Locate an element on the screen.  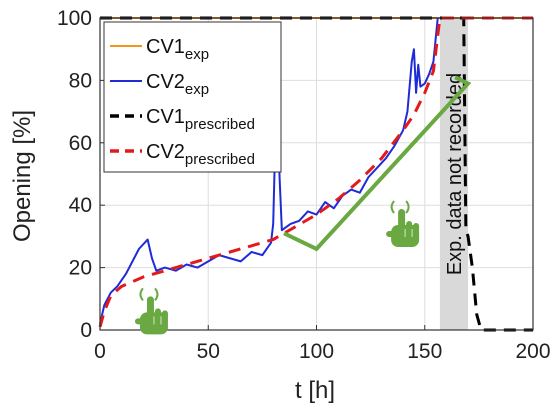
shaded-band is located at coordinates (454, 174).